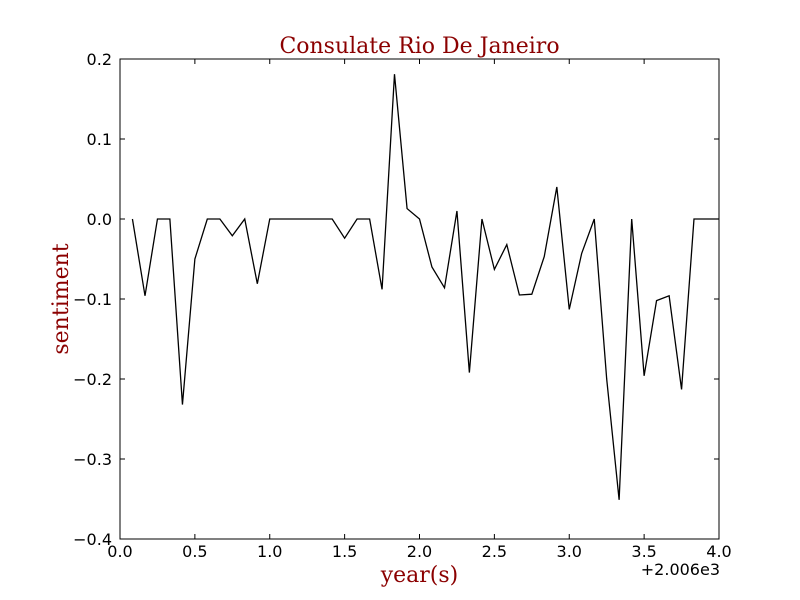  I want to click on y-tick-label: −0.1, so click(92, 299).